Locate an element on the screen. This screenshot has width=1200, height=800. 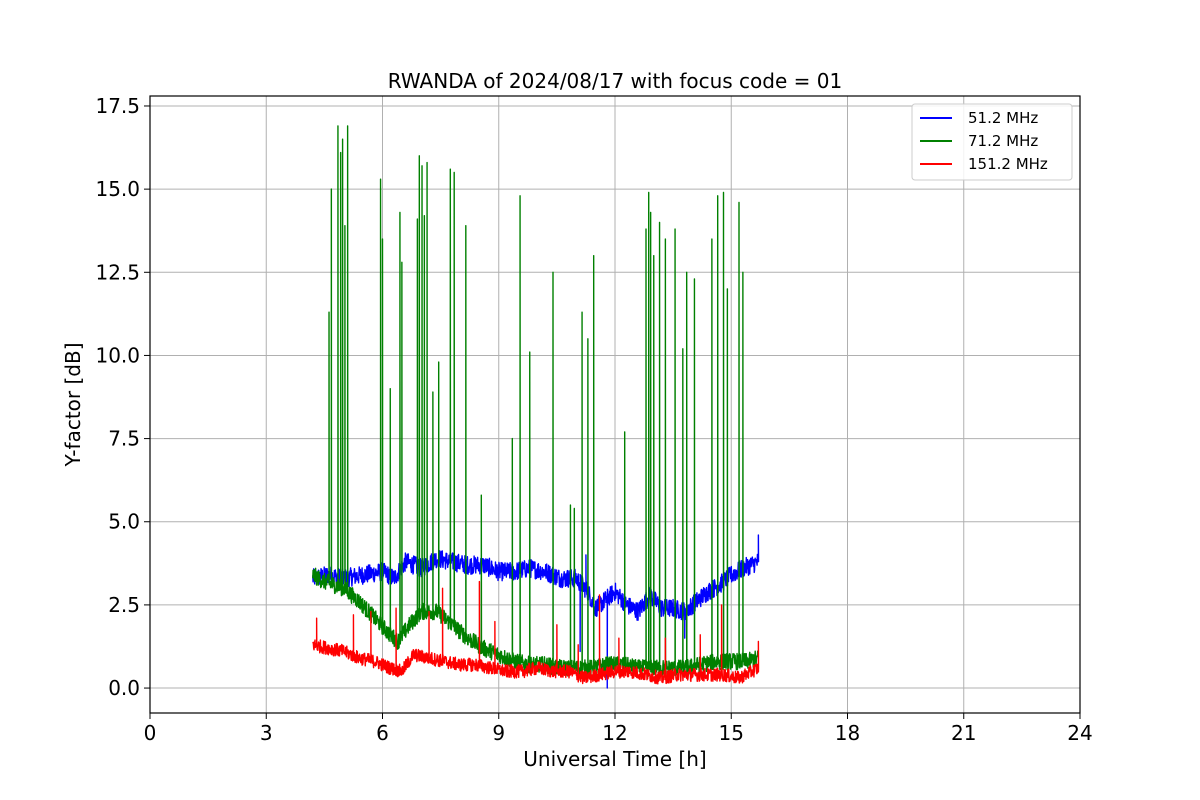
legend-label-0: 51.2 MHz is located at coordinates (1003, 118).